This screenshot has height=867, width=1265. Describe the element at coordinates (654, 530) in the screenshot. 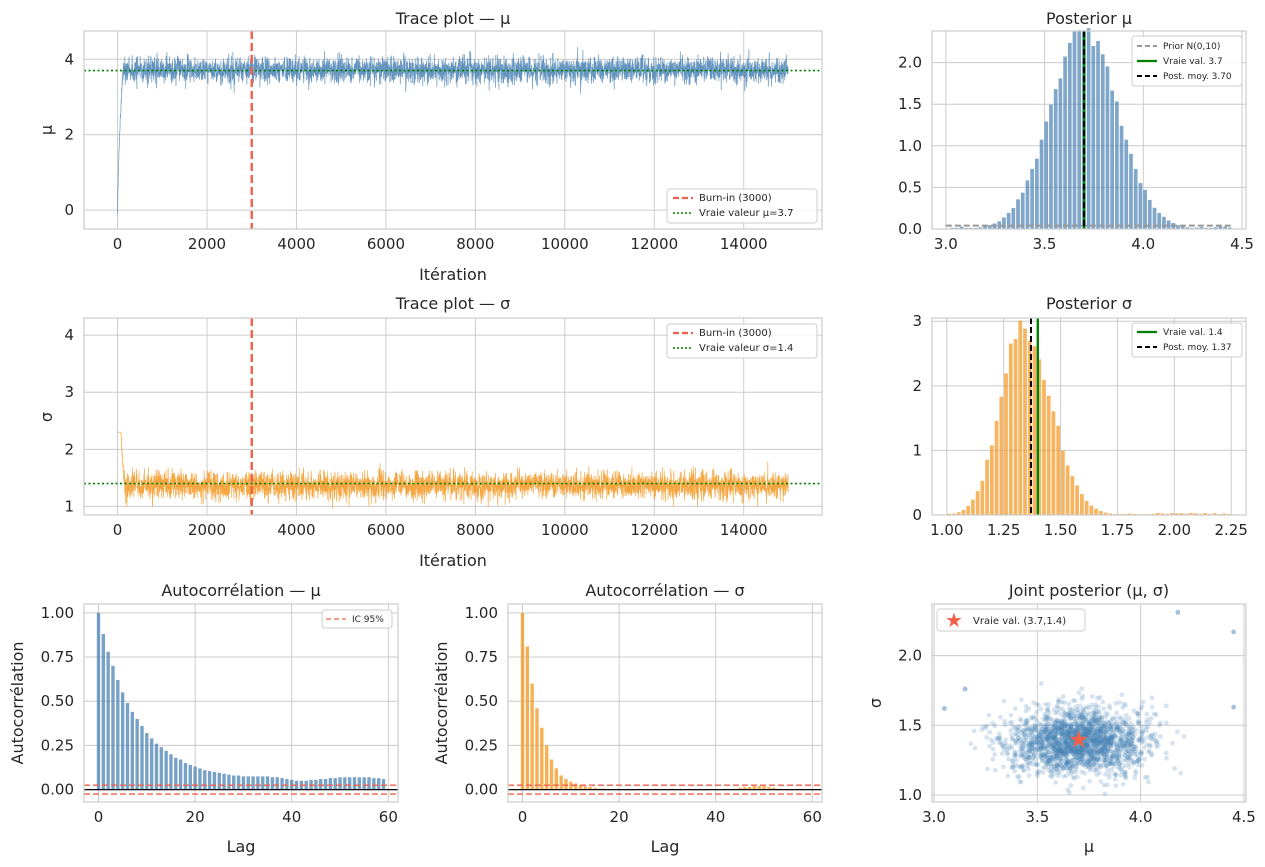

I see `trace-sigma-xtick-label: 12000` at that location.